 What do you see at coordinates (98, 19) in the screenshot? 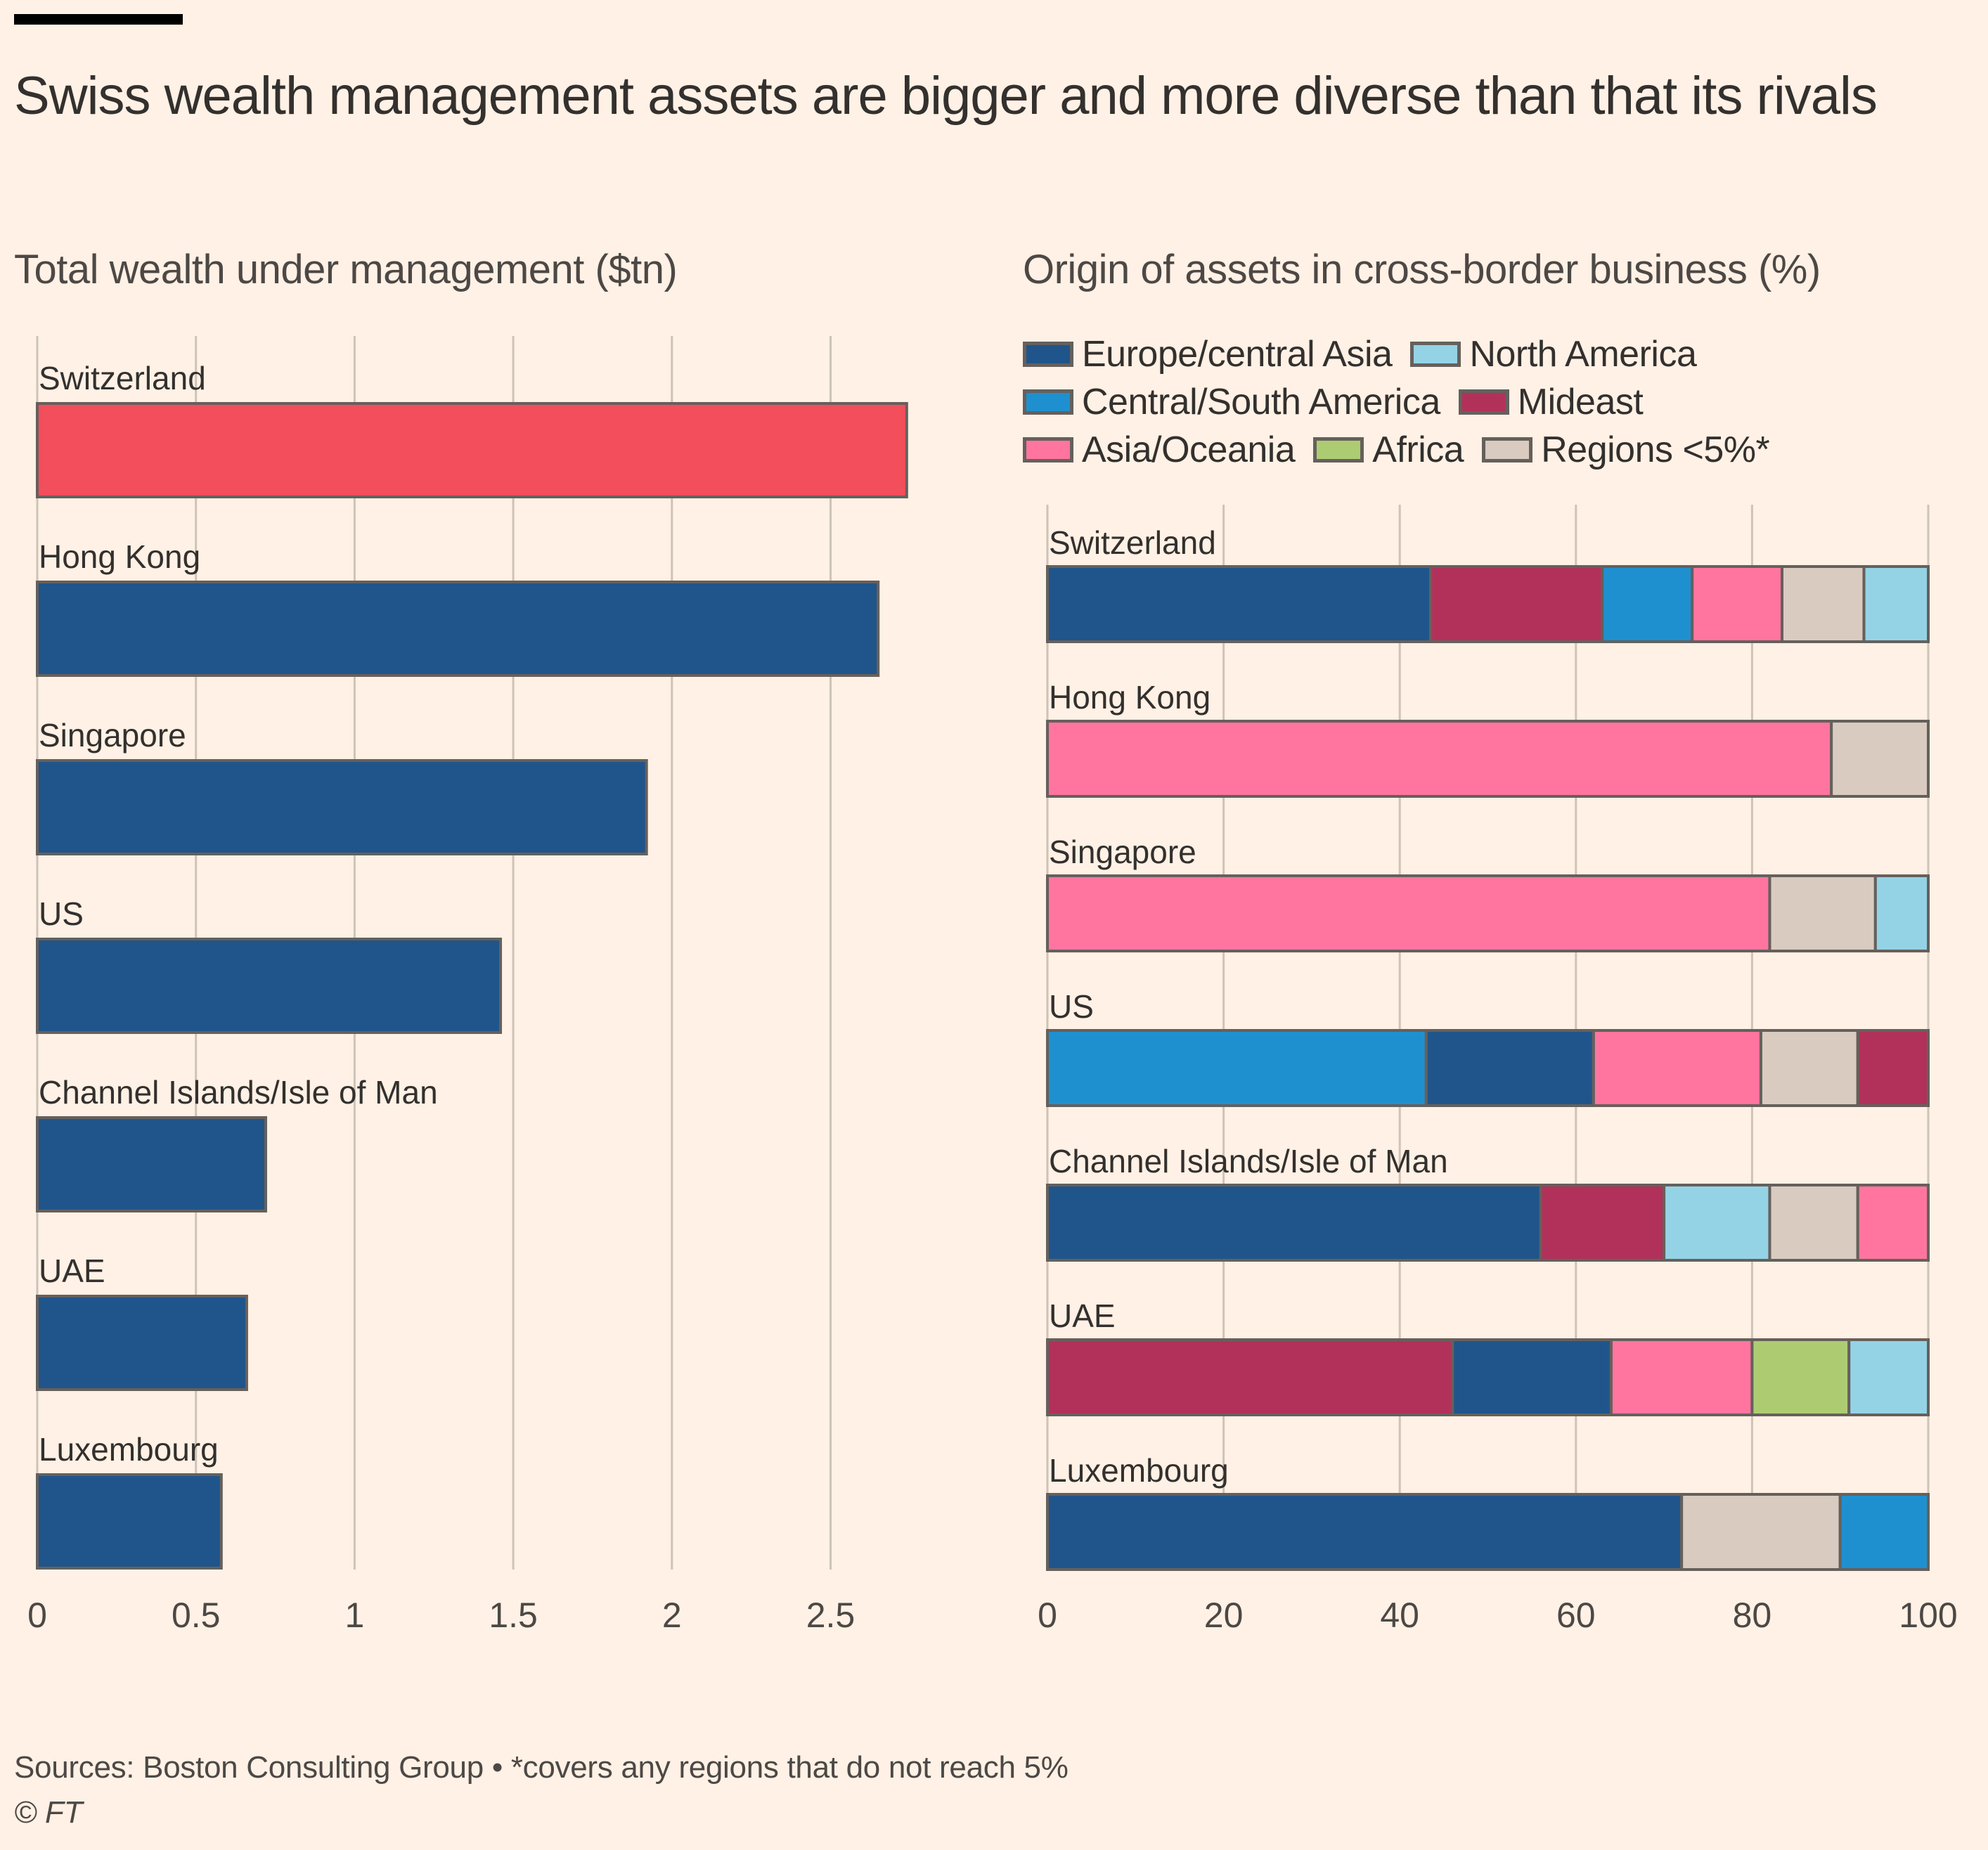
I see `ft-brand-bar` at bounding box center [98, 19].